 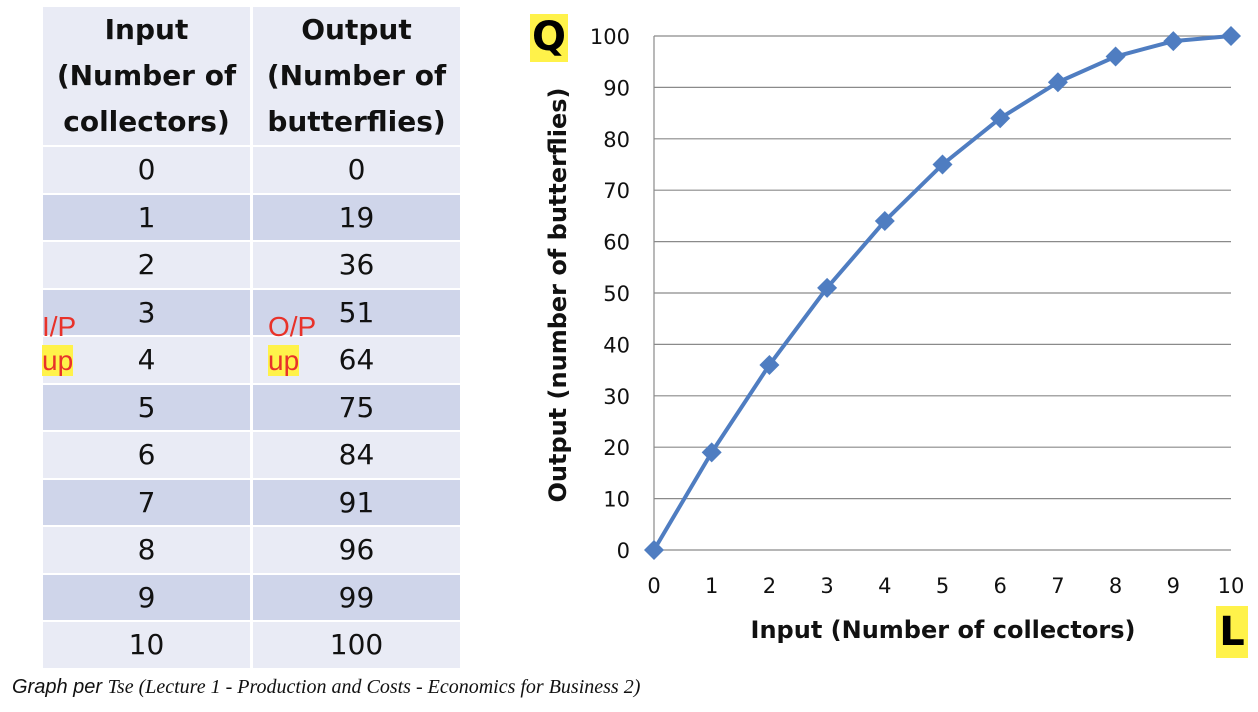 What do you see at coordinates (251, 455) in the screenshot?
I see `table-row: 6 84` at bounding box center [251, 455].